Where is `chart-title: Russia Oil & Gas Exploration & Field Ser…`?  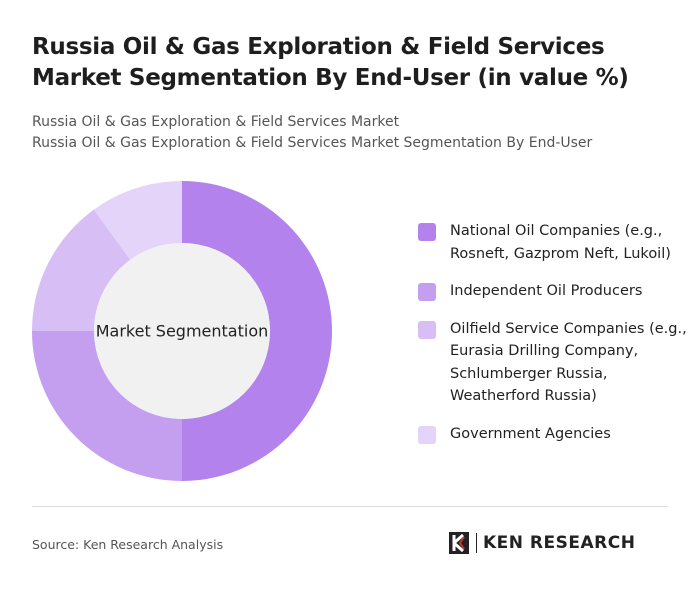 chart-title: Russia Oil & Gas Exploration & Field Ser… is located at coordinates (330, 62).